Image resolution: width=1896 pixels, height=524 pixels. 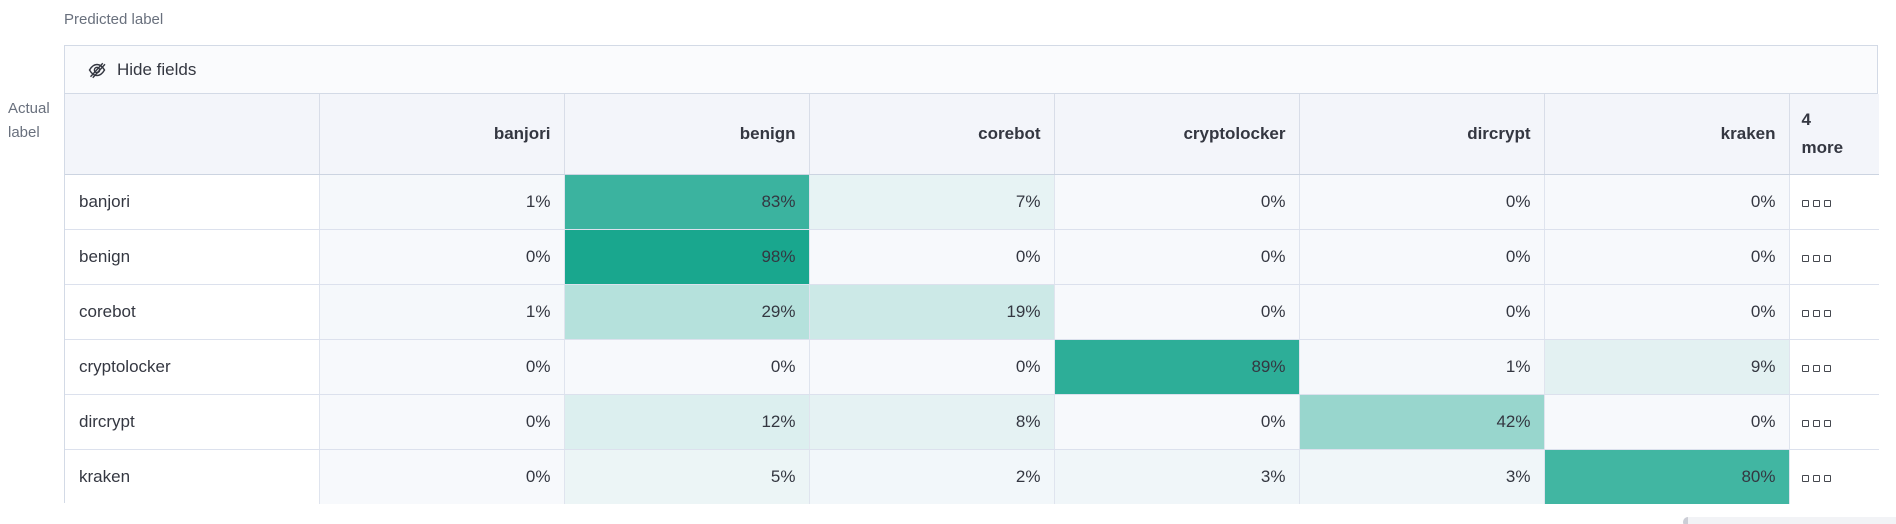 What do you see at coordinates (442, 312) in the screenshot?
I see `cell-corebot-banjori: 1%` at bounding box center [442, 312].